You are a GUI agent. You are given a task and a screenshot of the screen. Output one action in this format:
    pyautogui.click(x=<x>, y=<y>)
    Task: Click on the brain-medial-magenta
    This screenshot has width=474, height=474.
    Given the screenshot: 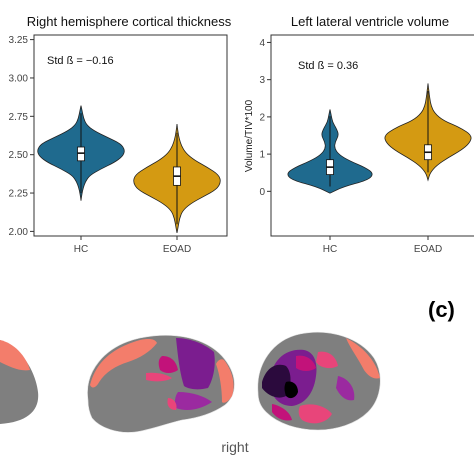 What is the action you would take?
    pyautogui.click(x=306, y=363)
    